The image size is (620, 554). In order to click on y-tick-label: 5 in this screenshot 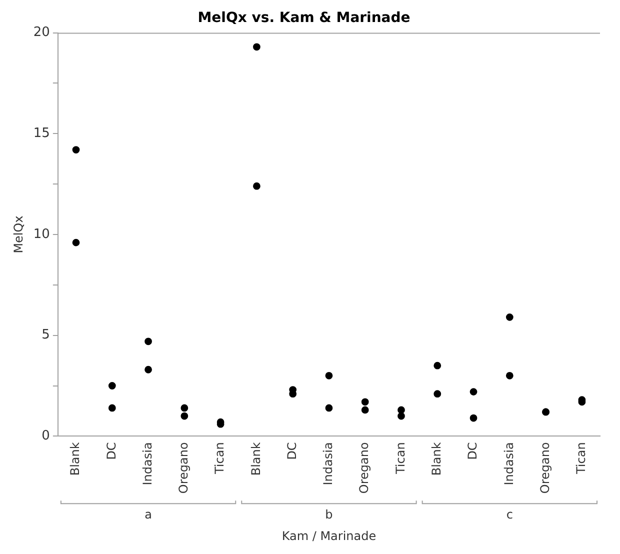, I will do `click(46, 335)`.